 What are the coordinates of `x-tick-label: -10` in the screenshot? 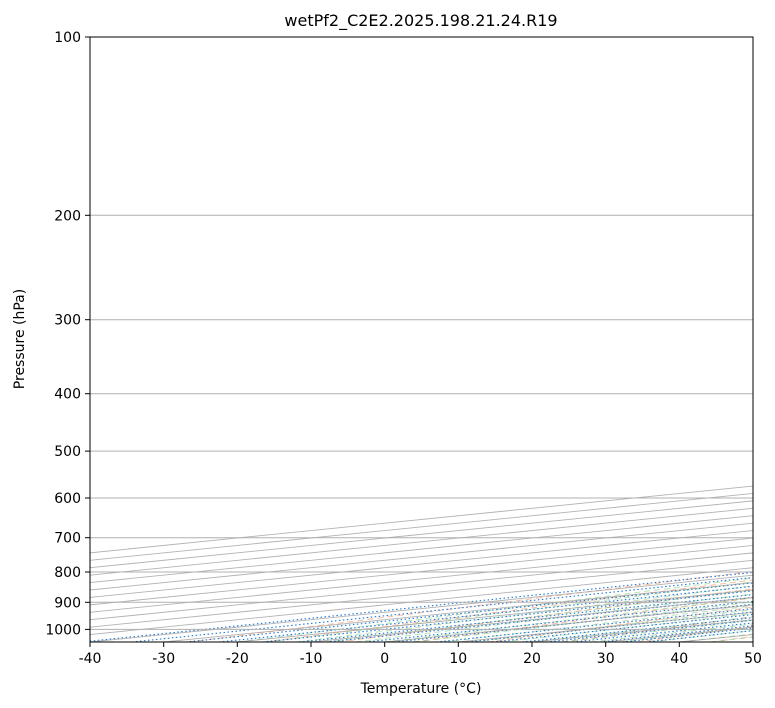 It's located at (311, 659).